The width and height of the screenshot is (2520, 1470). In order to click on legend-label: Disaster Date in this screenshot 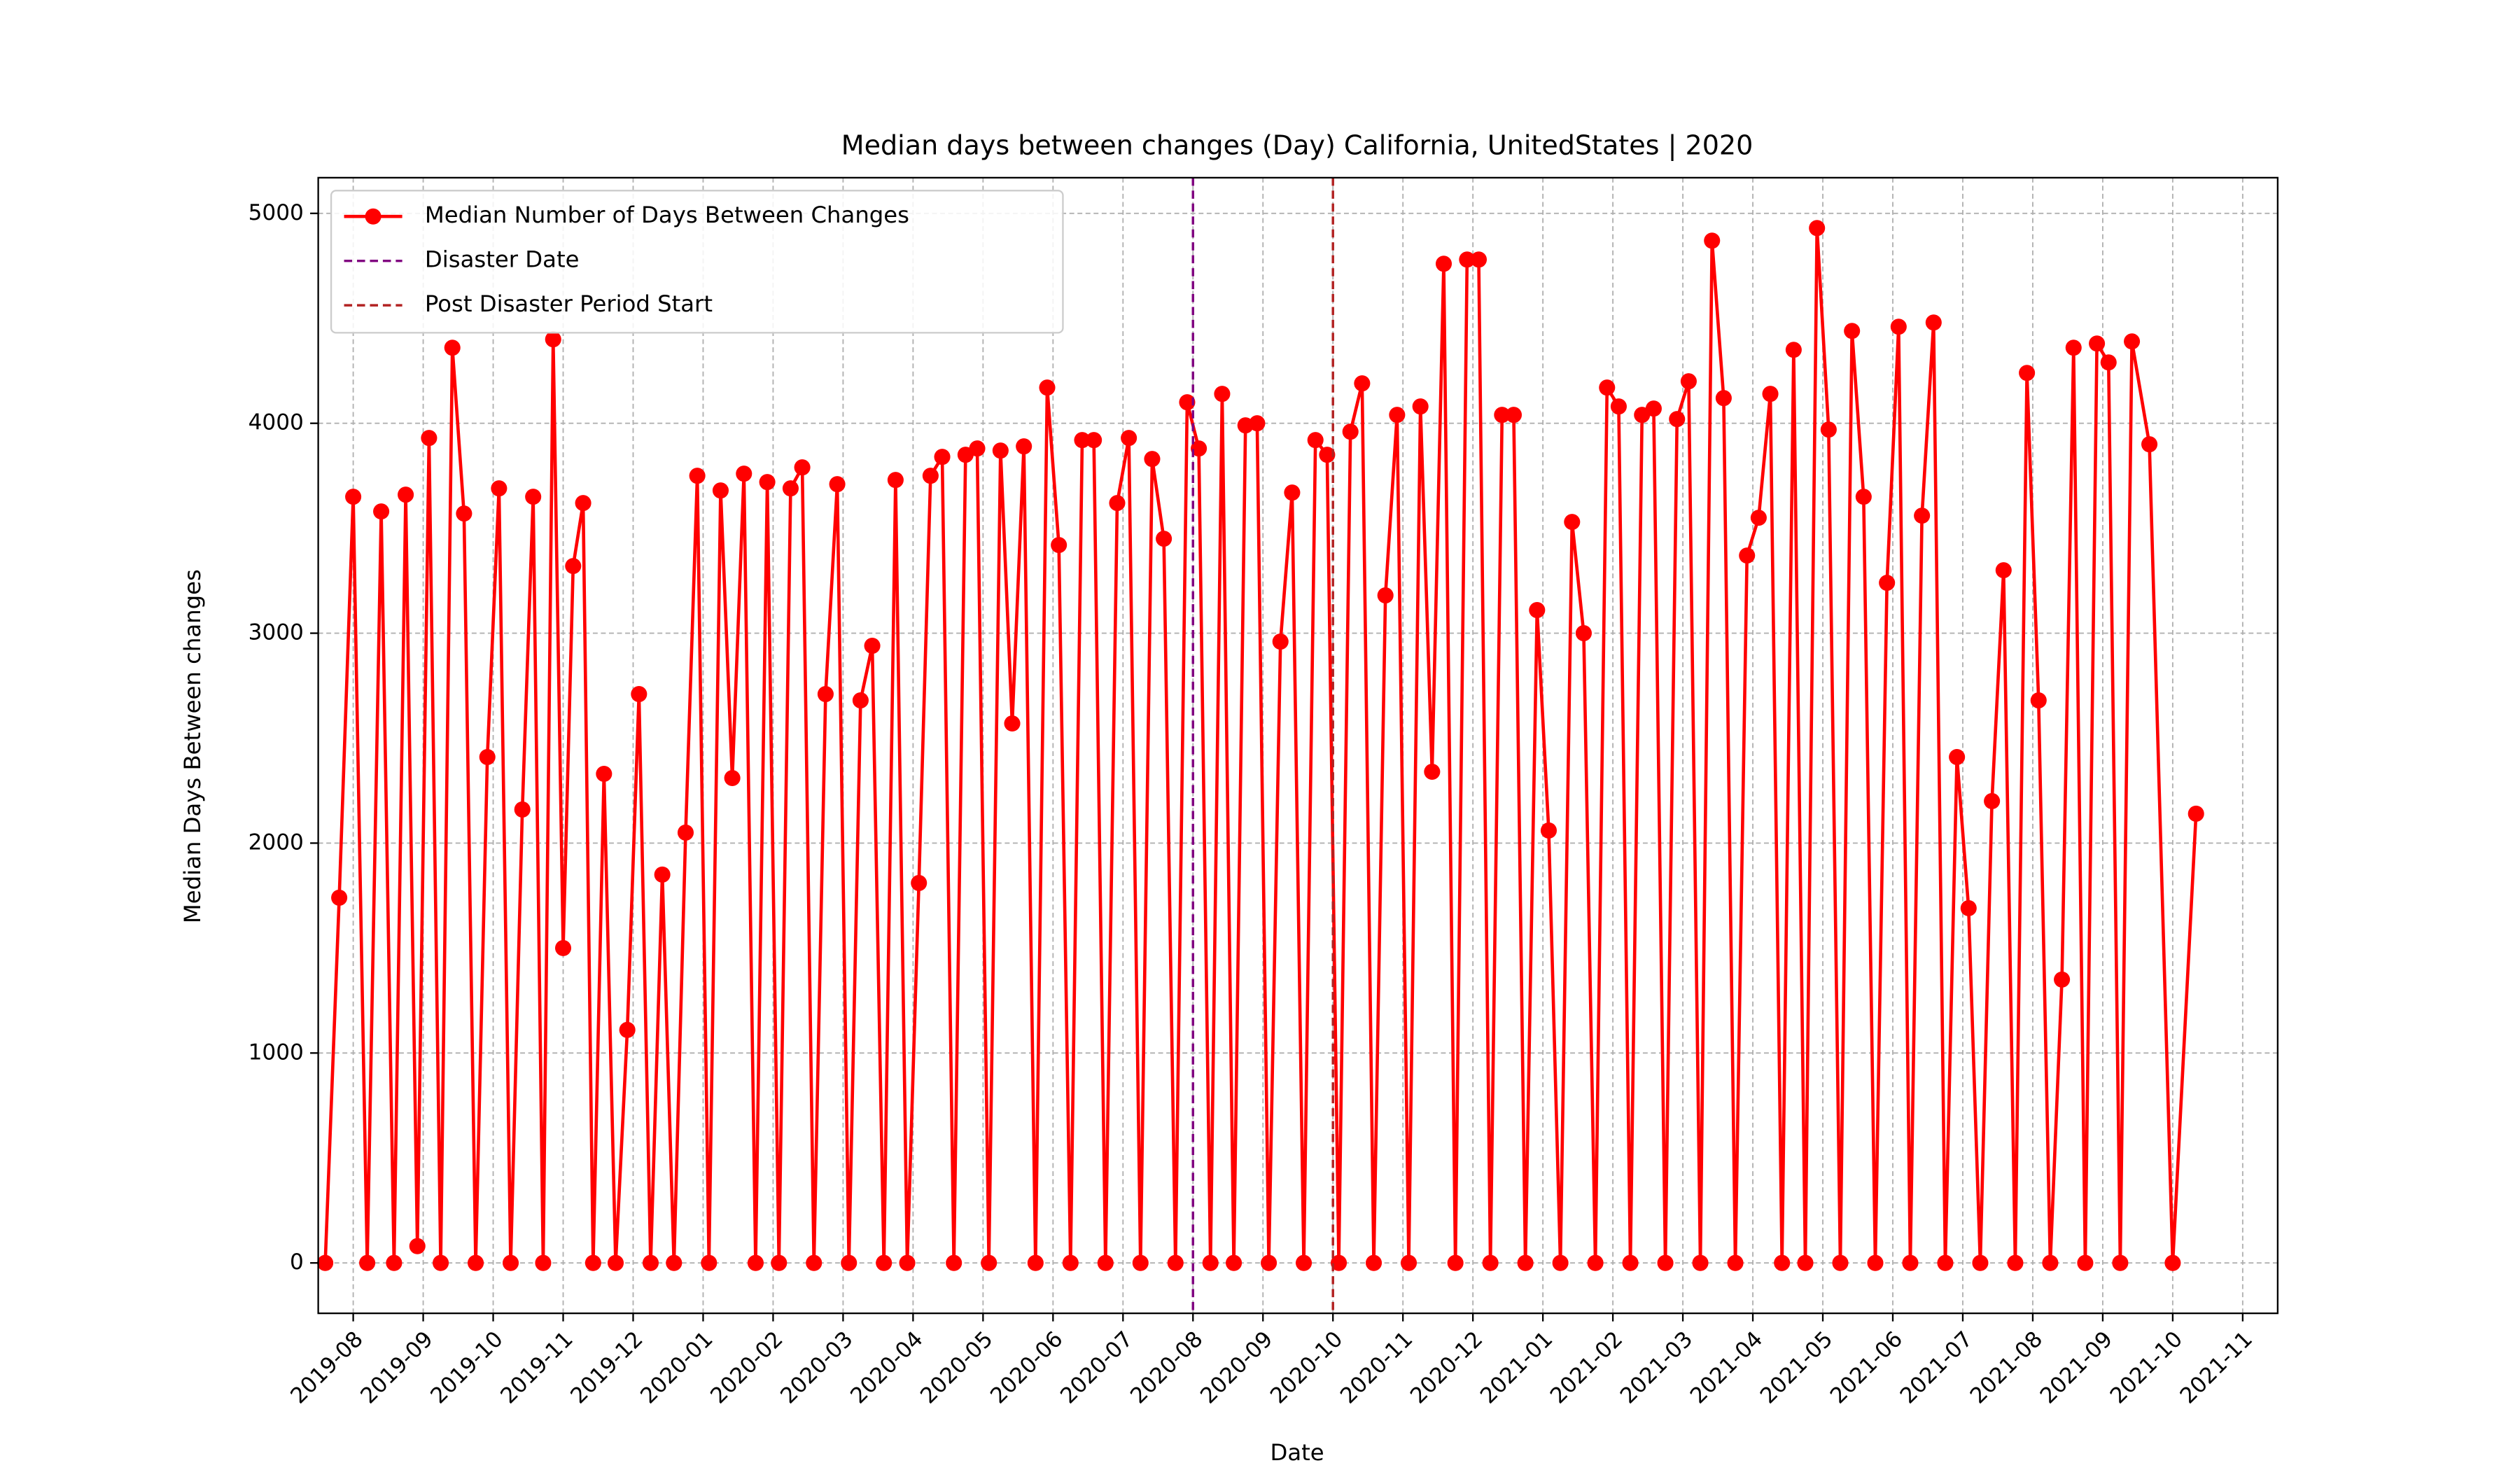, I will do `click(502, 259)`.